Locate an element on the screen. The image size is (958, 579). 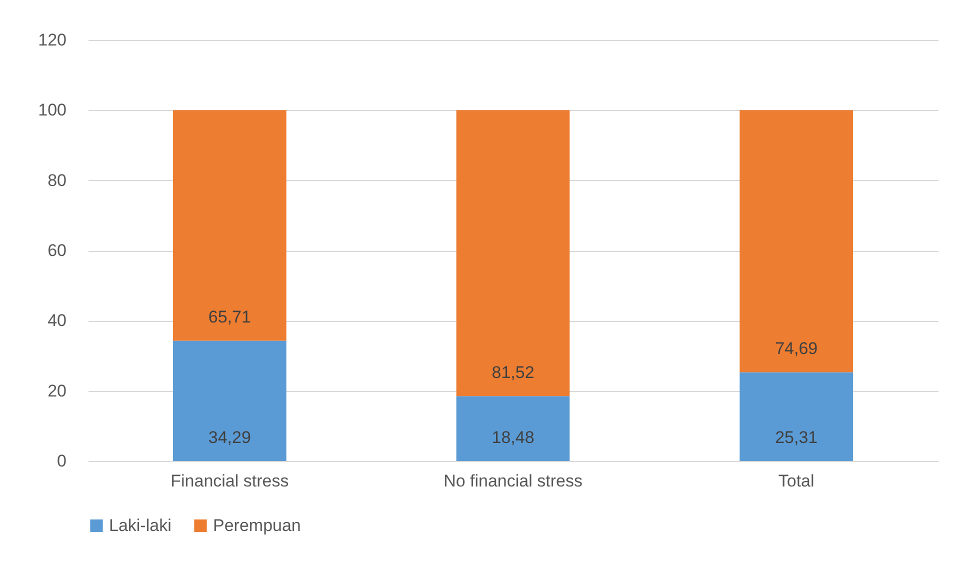
data-label: 18,48 is located at coordinates (513, 437).